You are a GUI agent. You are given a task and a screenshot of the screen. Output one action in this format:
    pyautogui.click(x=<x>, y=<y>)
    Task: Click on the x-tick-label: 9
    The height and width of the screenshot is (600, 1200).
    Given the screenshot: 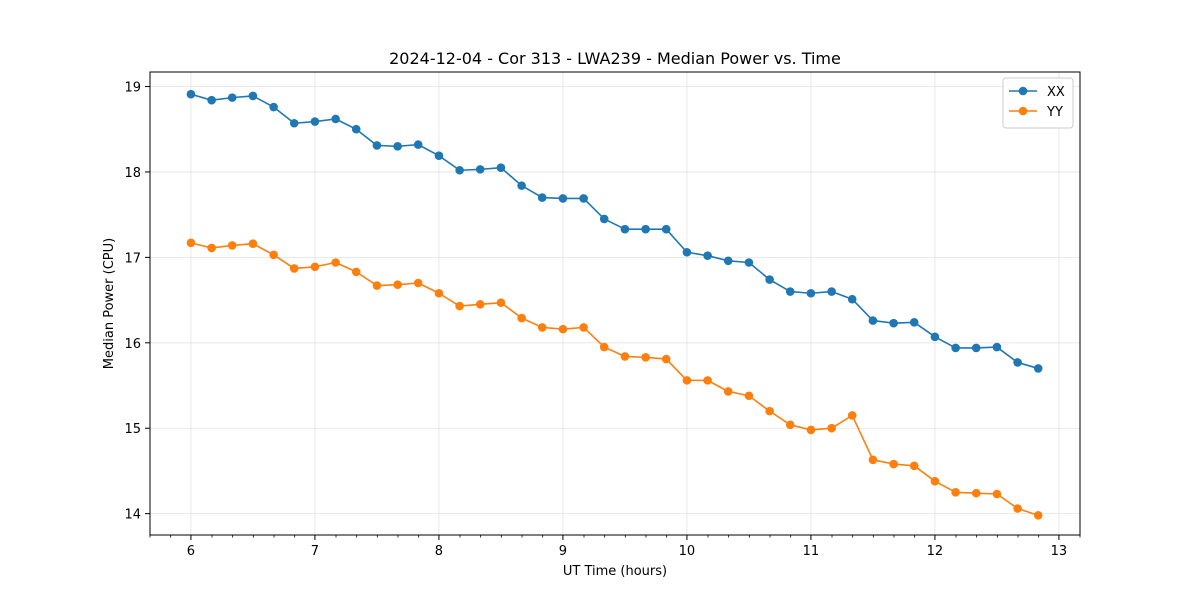 What is the action you would take?
    pyautogui.click(x=563, y=551)
    